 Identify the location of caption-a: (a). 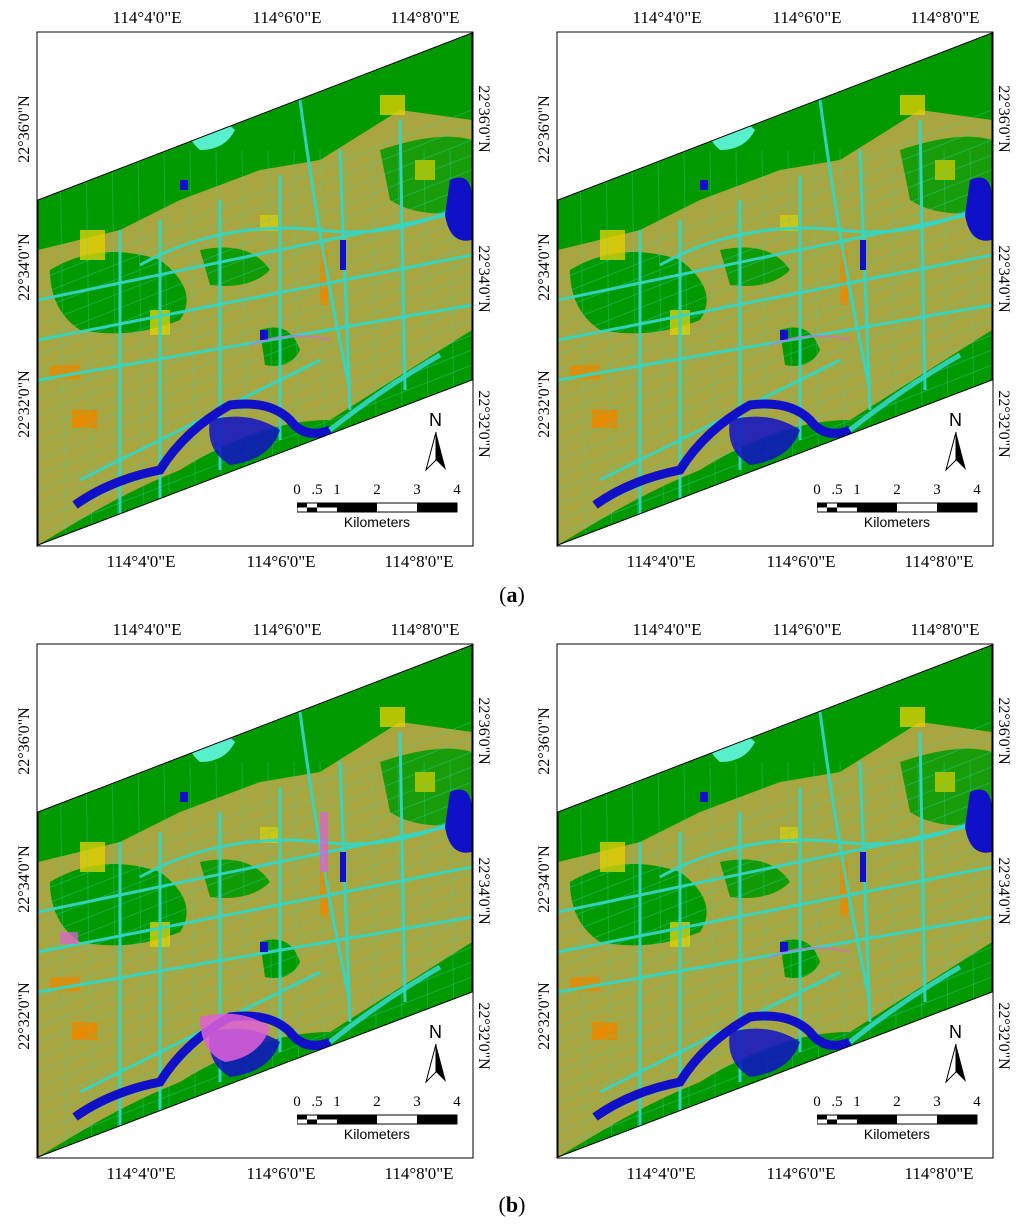
(512, 594).